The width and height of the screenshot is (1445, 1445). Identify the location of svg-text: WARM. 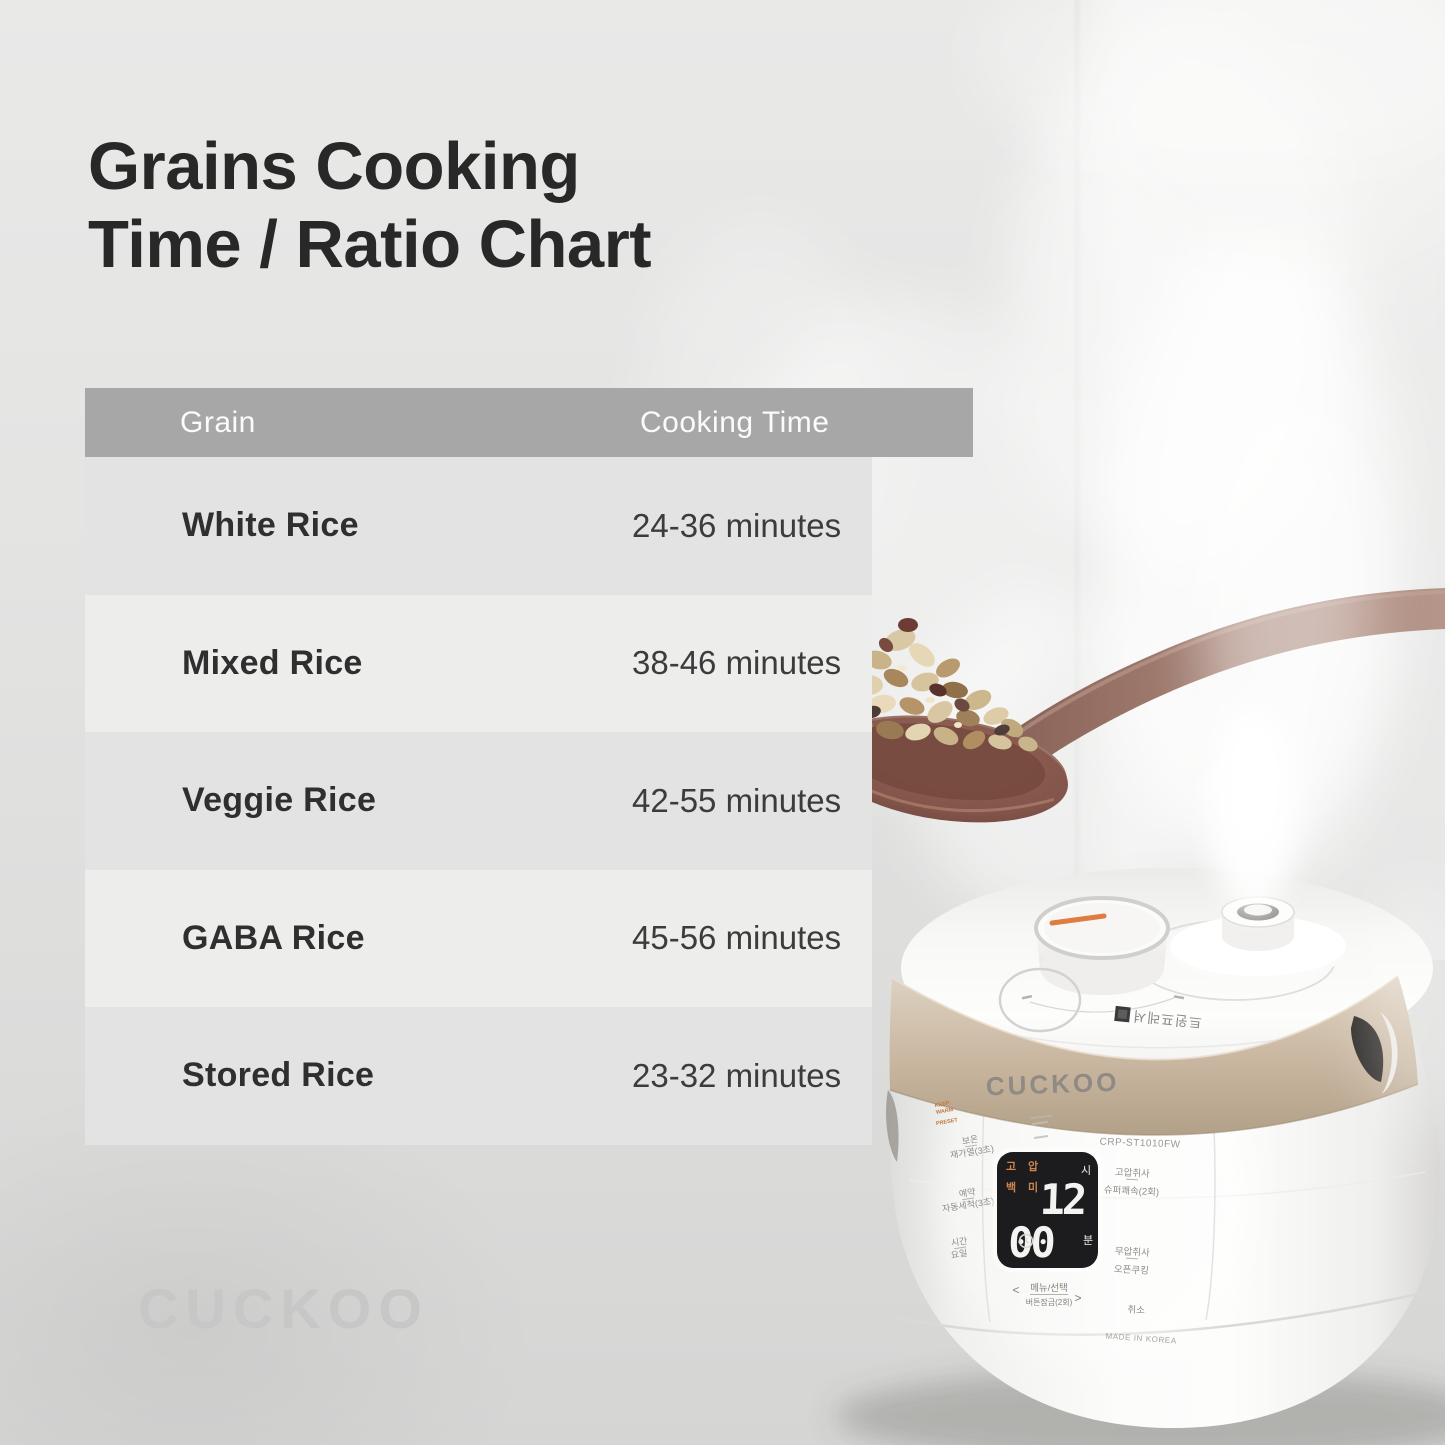
(945, 1111).